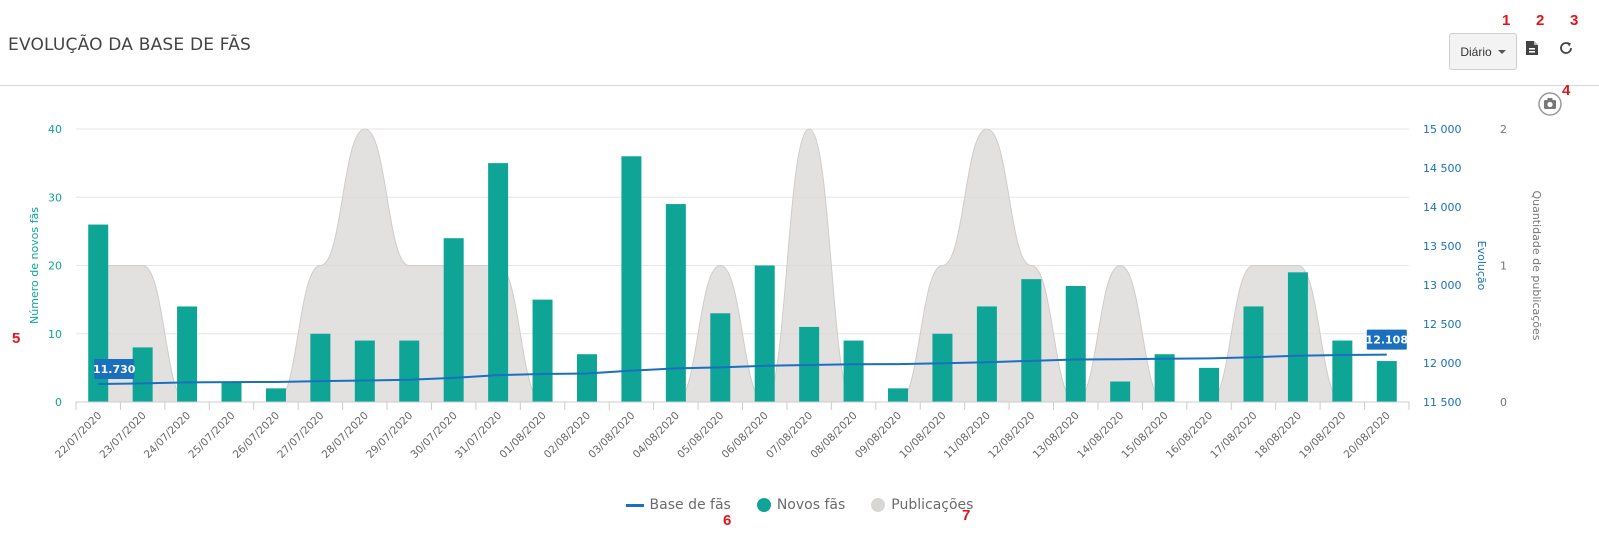 The image size is (1599, 539). Describe the element at coordinates (300, 435) in the screenshot. I see `x-tick-label: 27/07/2020` at that location.